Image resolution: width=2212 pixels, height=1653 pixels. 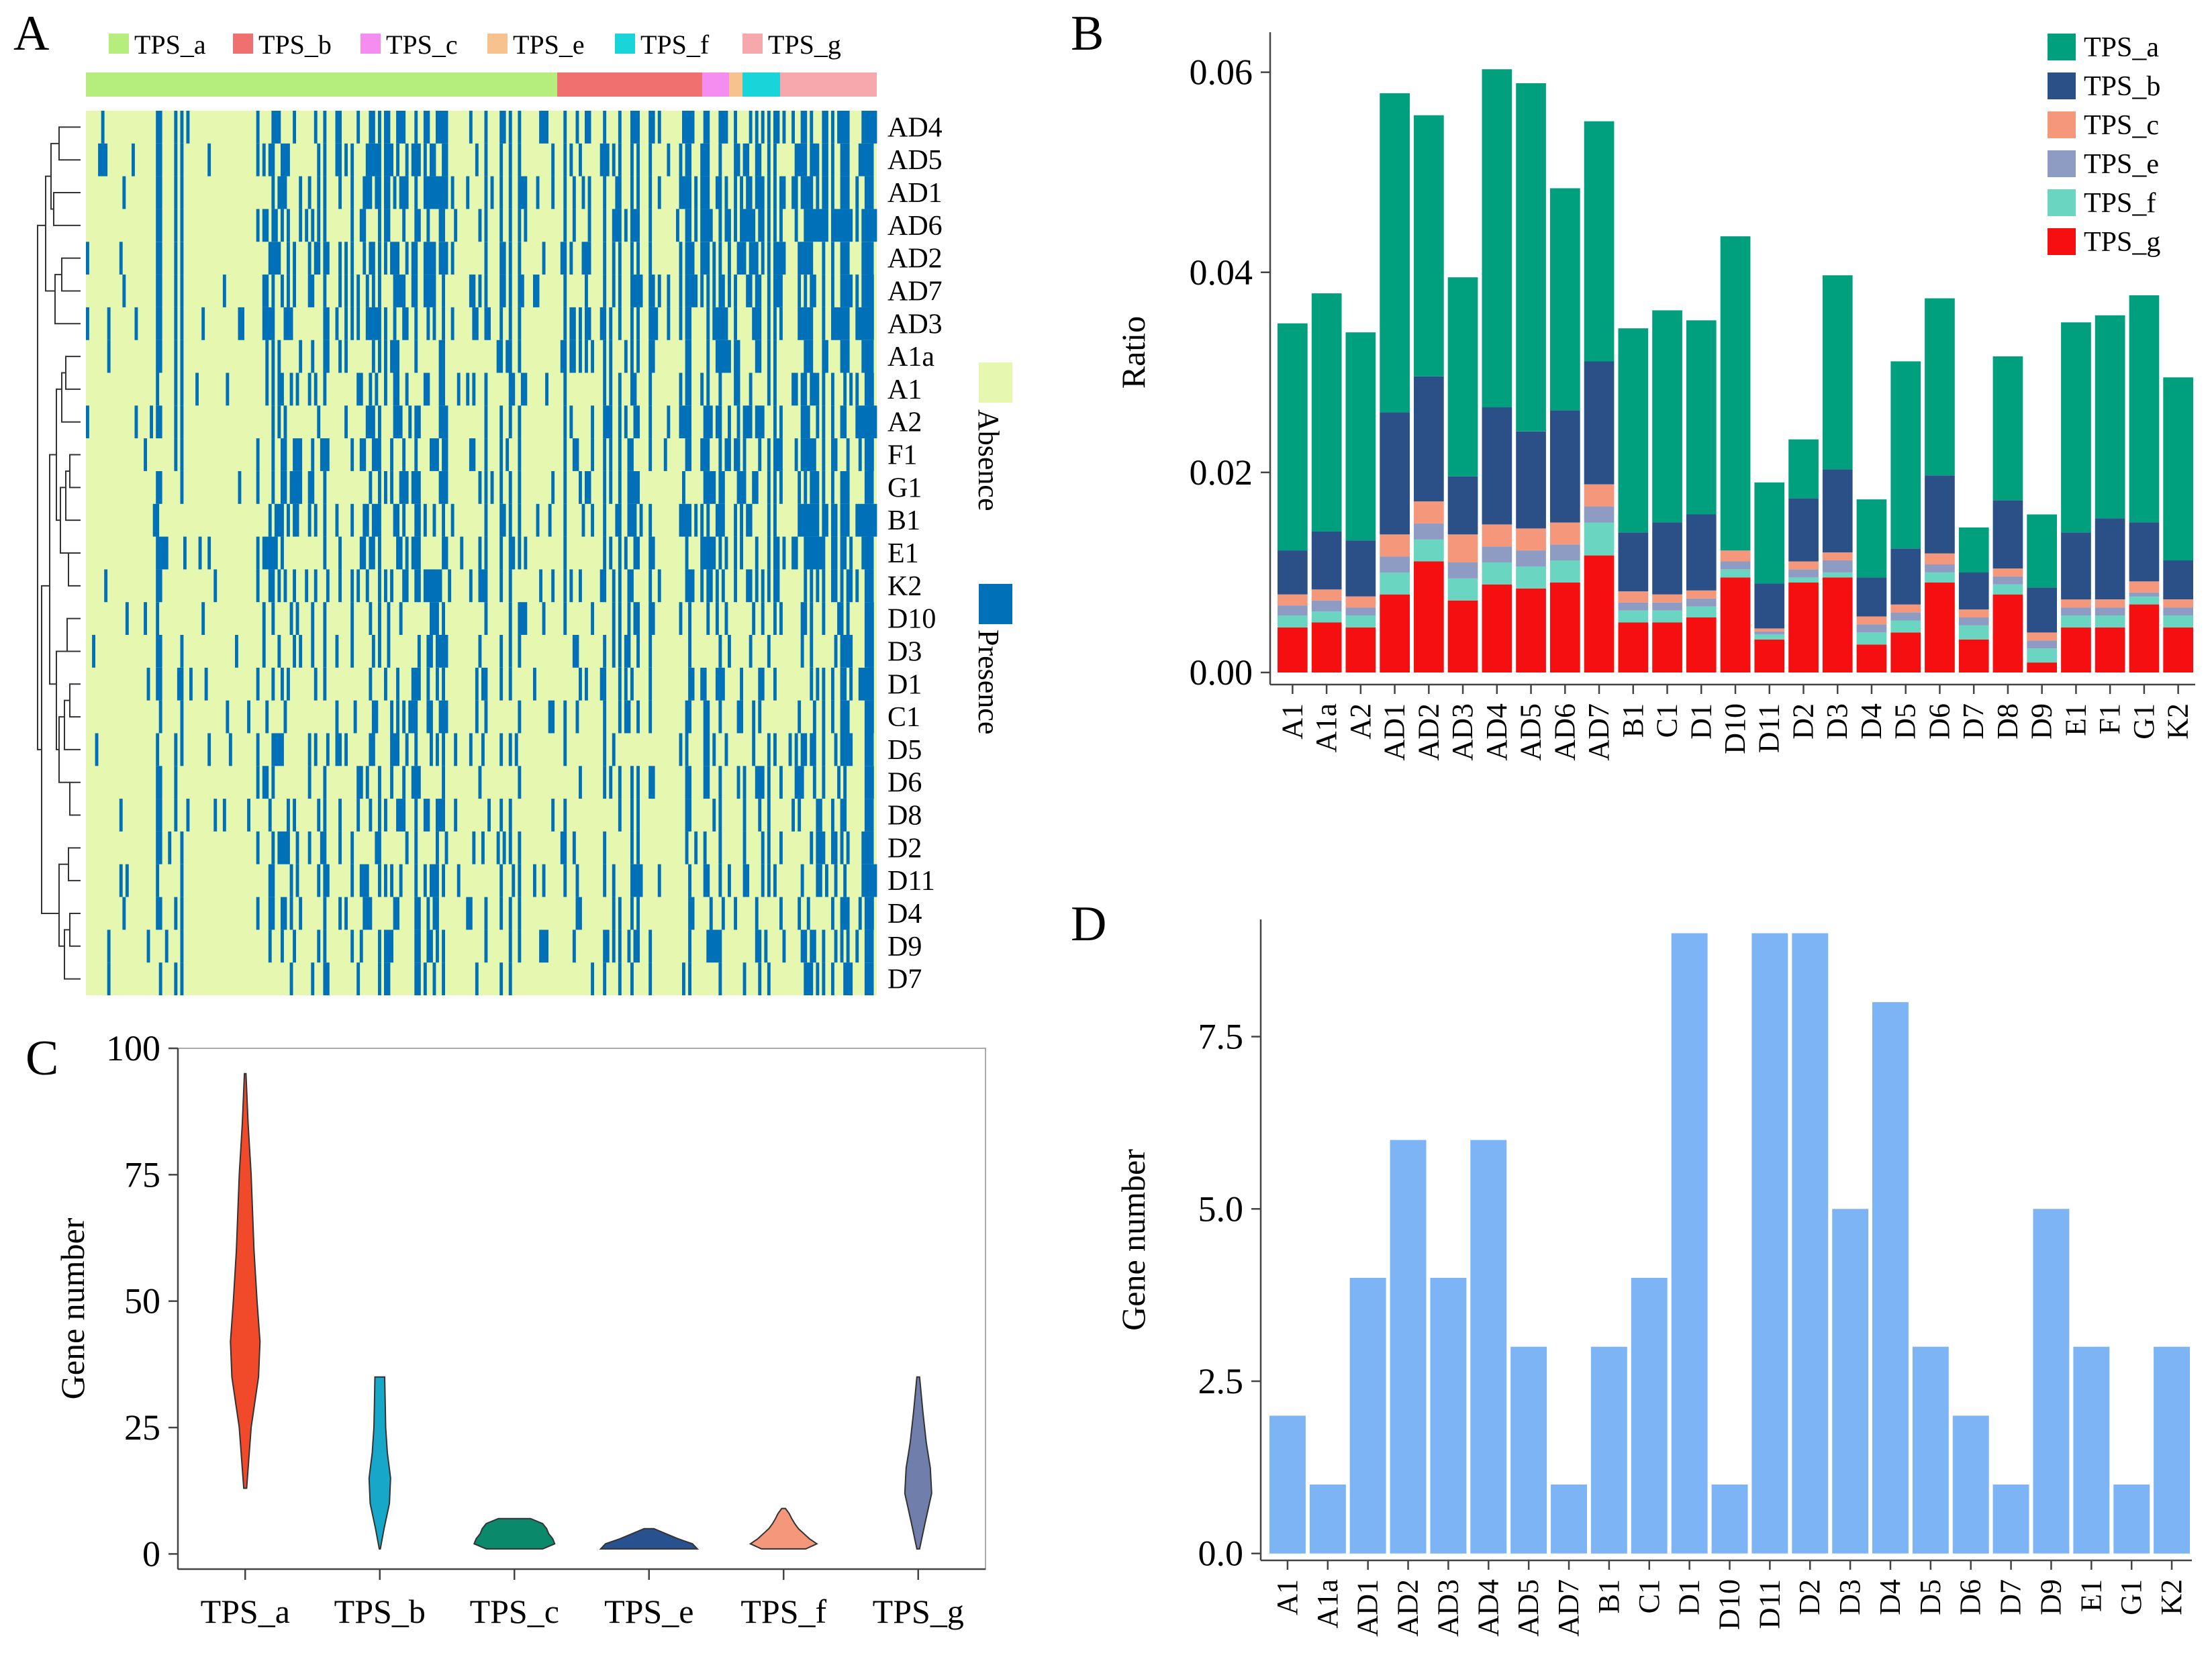 What do you see at coordinates (1087, 33) in the screenshot?
I see `panel-label-b: B` at bounding box center [1087, 33].